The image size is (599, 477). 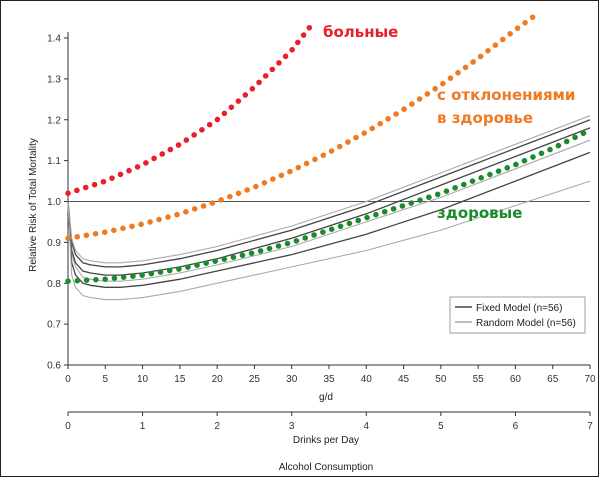 I want to click on legend: Fixed Model (n=56) Random Model (n=56), so click(x=517, y=315).